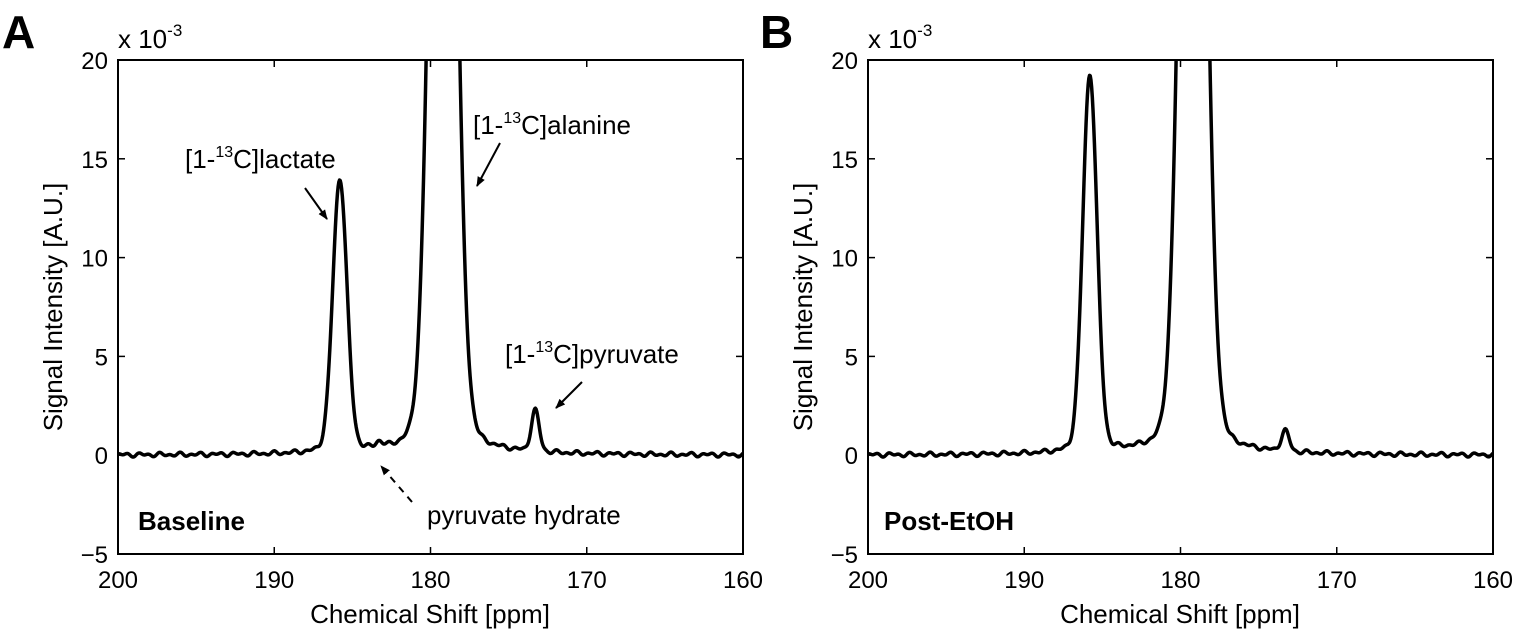 This screenshot has width=1526, height=636. Describe the element at coordinates (1180, 614) in the screenshot. I see `x-axis-label-b: Chemical Shift [ppm]` at that location.